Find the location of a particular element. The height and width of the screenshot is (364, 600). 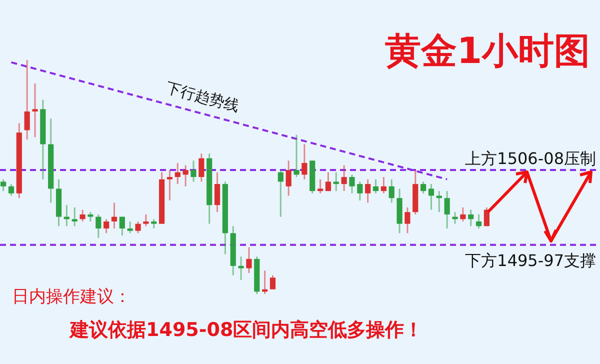

annotation: 日内操作建议： is located at coordinates (71, 297).